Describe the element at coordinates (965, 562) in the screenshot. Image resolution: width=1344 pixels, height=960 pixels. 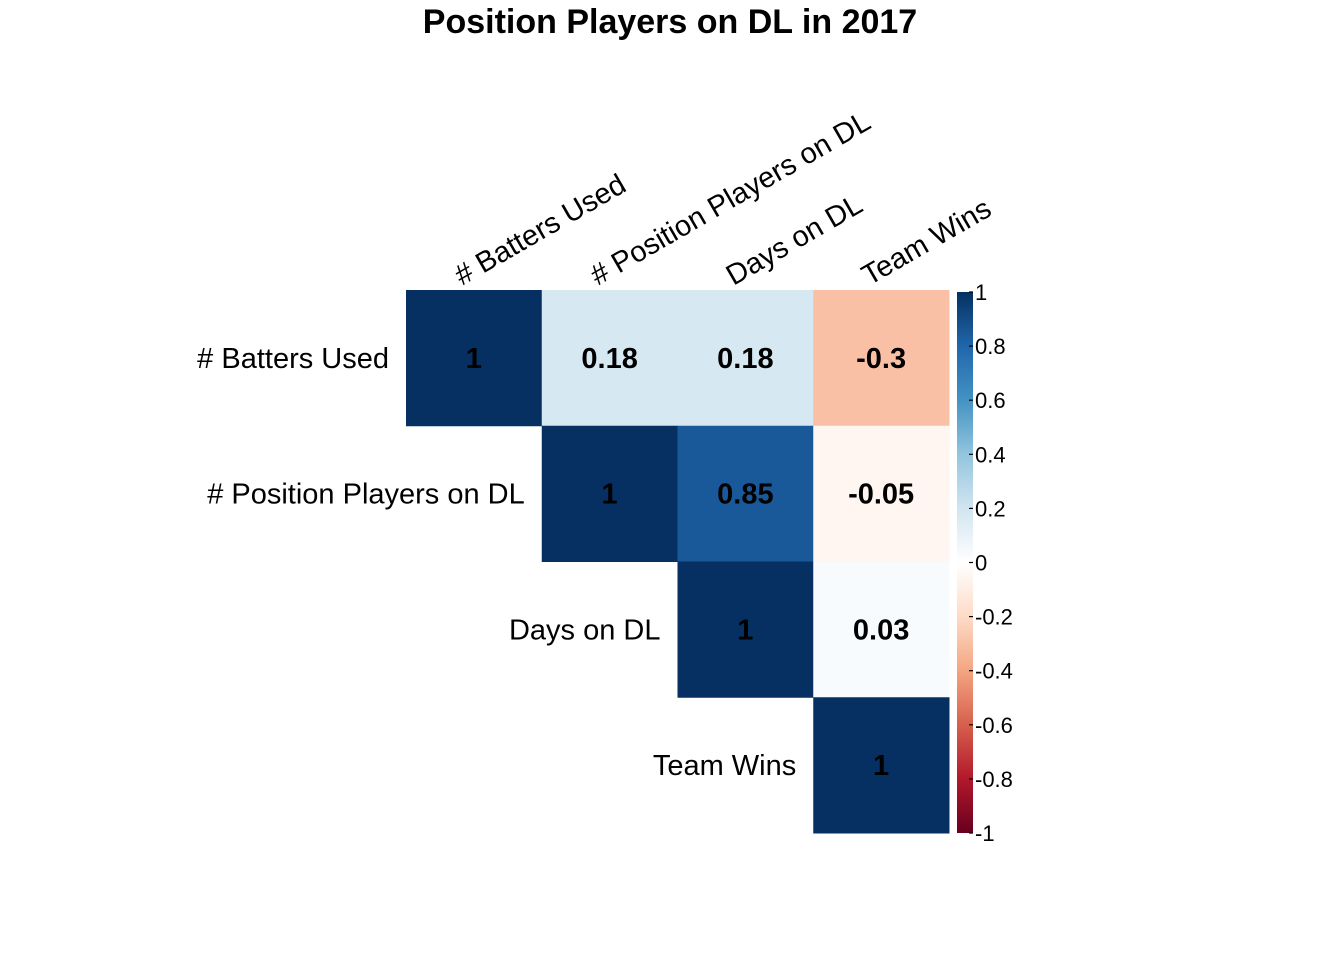
I see `colorbar-gradient` at that location.